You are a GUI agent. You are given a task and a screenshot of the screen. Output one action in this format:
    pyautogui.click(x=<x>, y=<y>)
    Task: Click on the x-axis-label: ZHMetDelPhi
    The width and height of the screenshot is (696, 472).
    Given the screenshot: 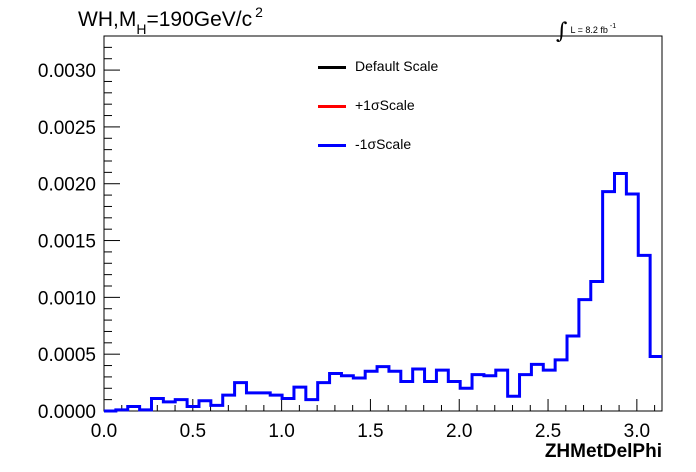 What is the action you would take?
    pyautogui.click(x=603, y=451)
    